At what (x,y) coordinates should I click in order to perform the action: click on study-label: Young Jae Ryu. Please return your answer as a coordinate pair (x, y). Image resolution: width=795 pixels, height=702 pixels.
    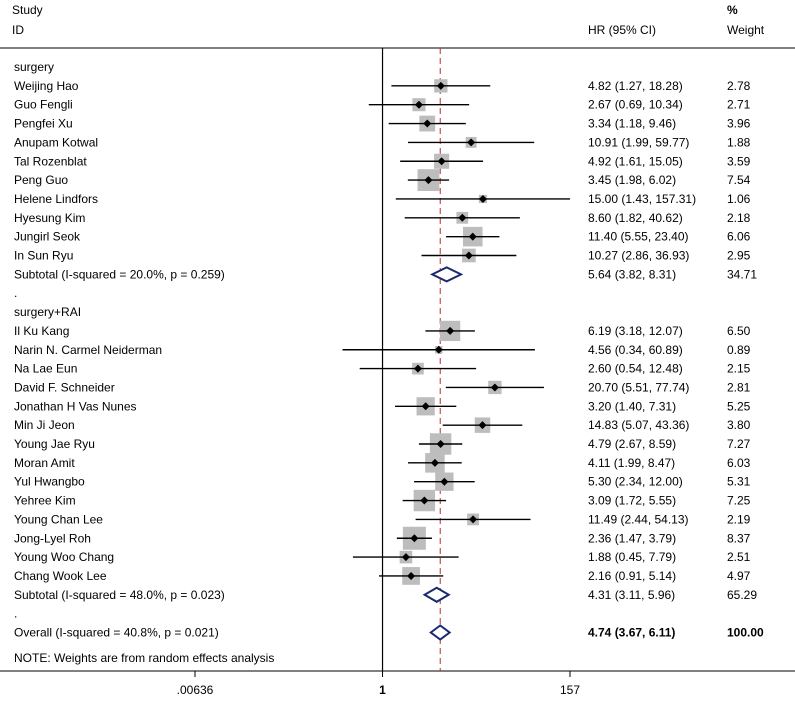
    Looking at the image, I should click on (54, 444).